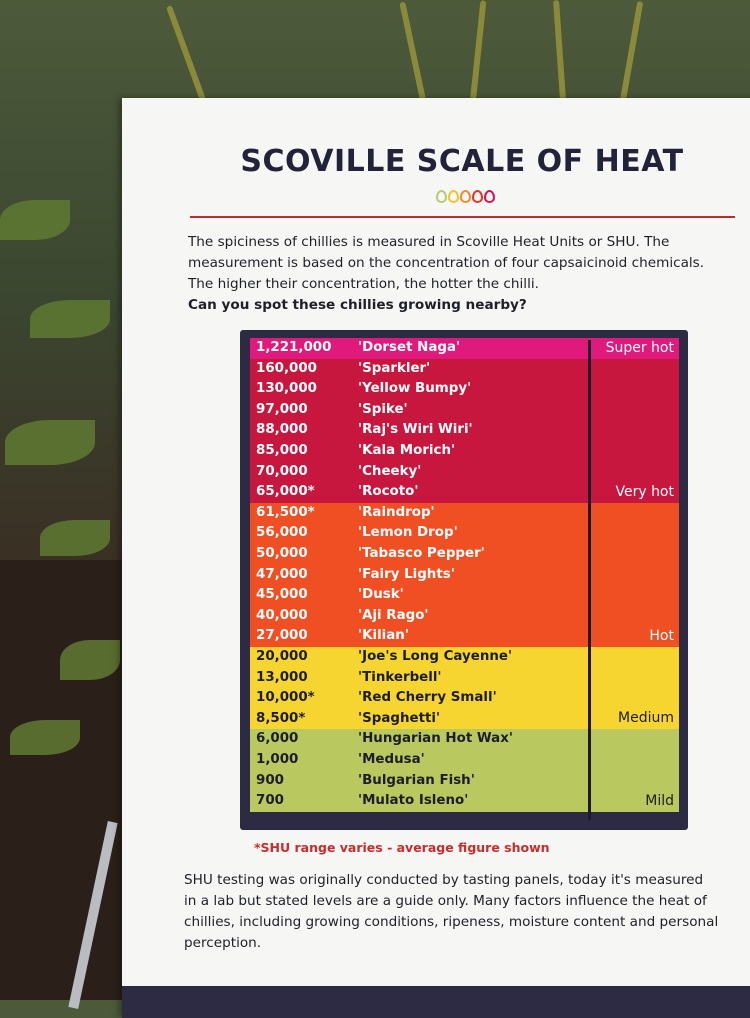  Describe the element at coordinates (407, 450) in the screenshot. I see `chilli-name: 'Kala Morich'` at that location.